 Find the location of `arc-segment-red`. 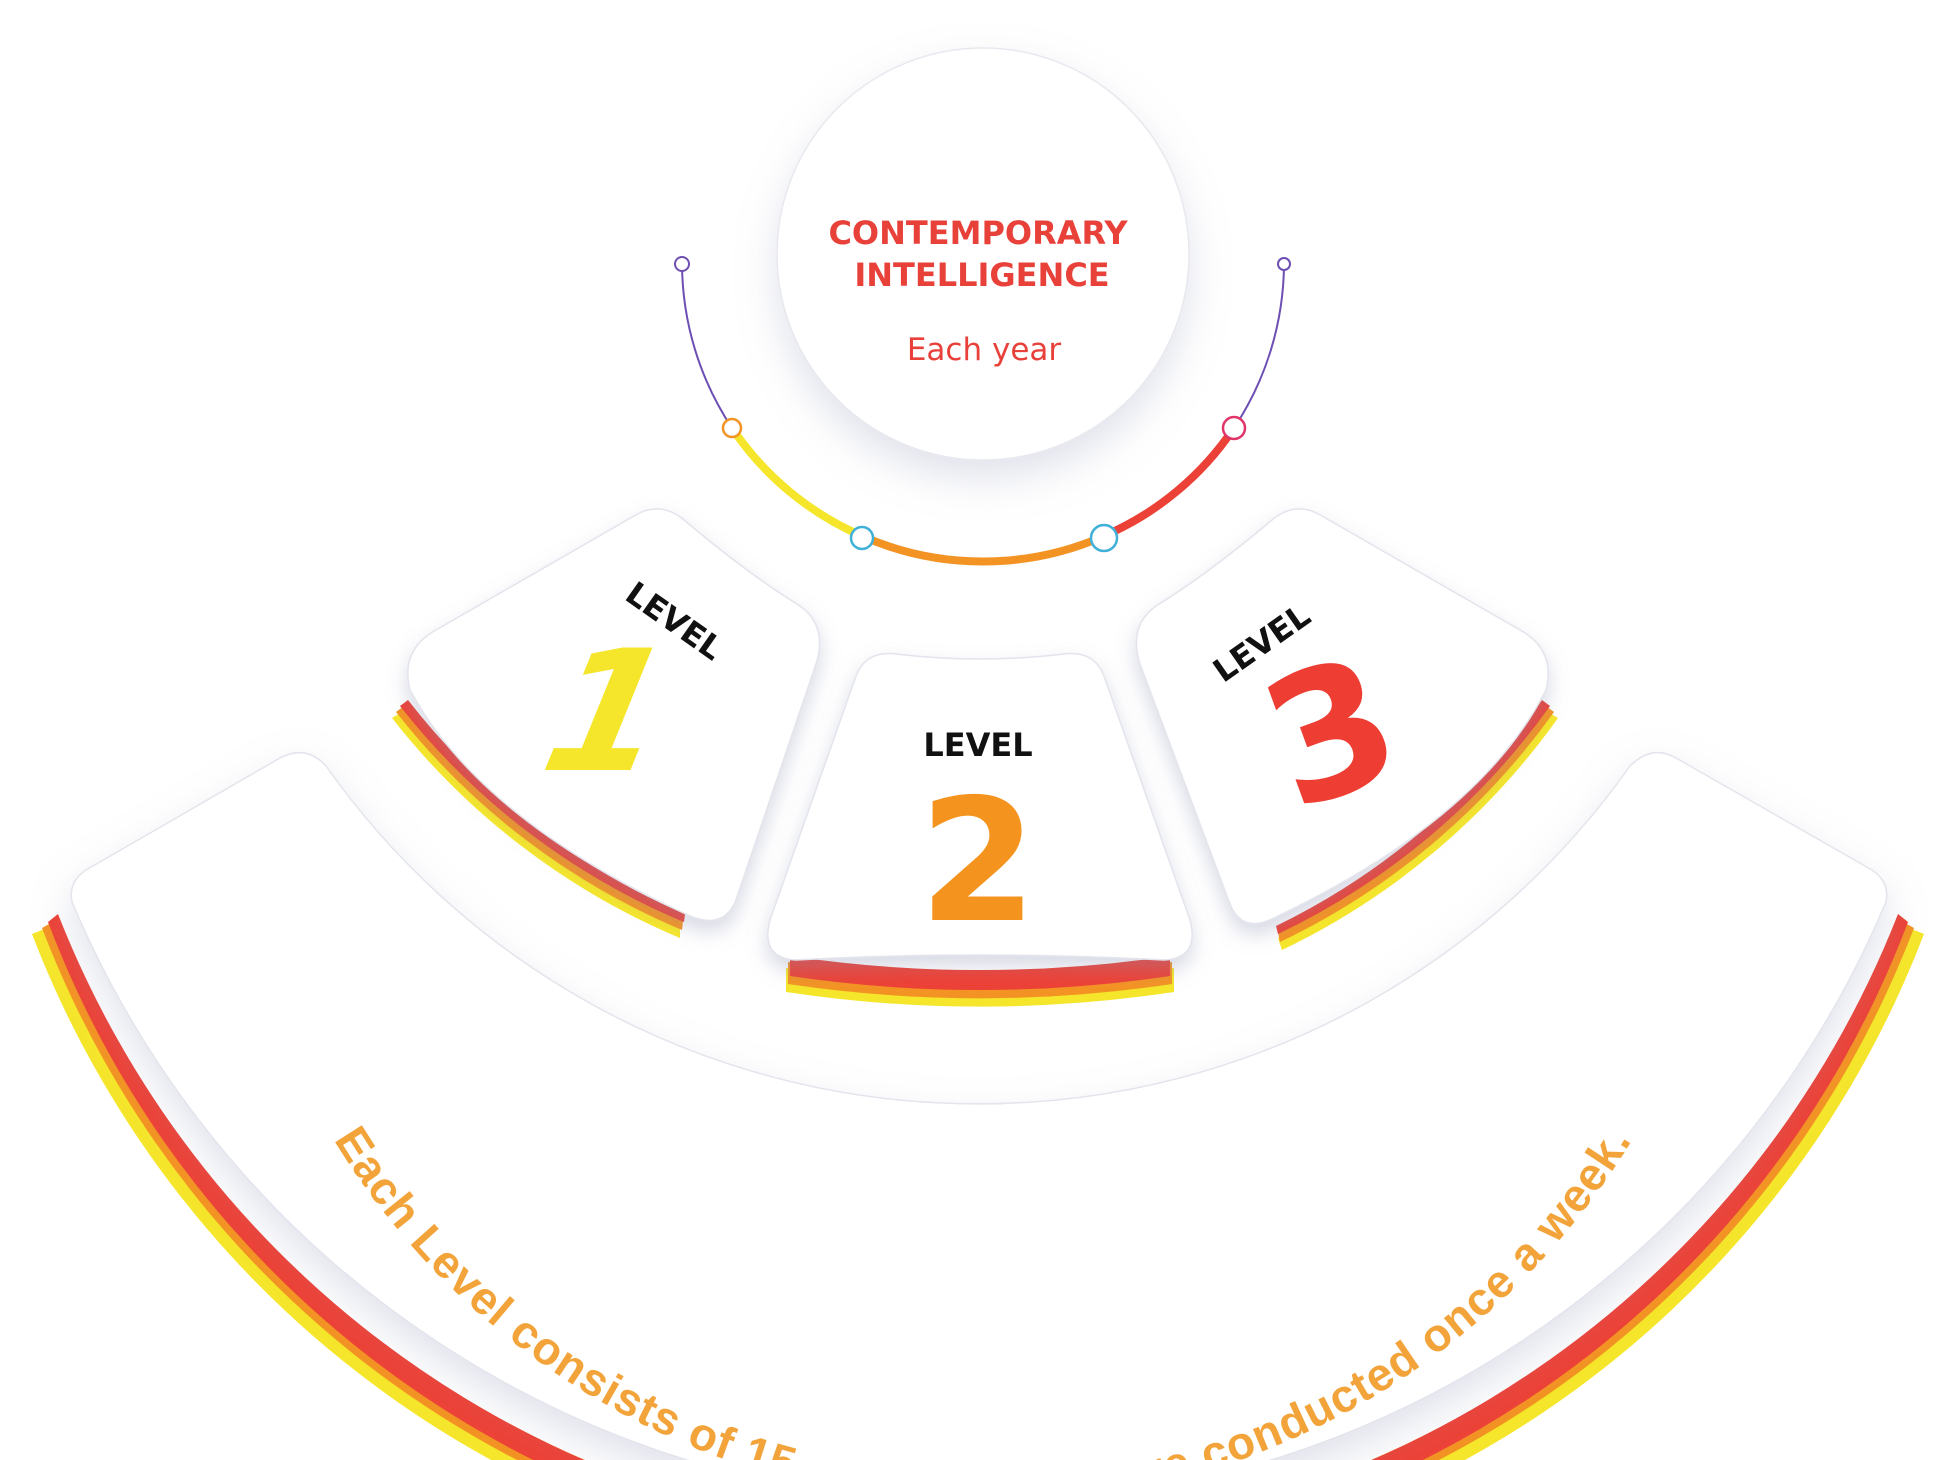

arc-segment-red is located at coordinates (1169, 482).